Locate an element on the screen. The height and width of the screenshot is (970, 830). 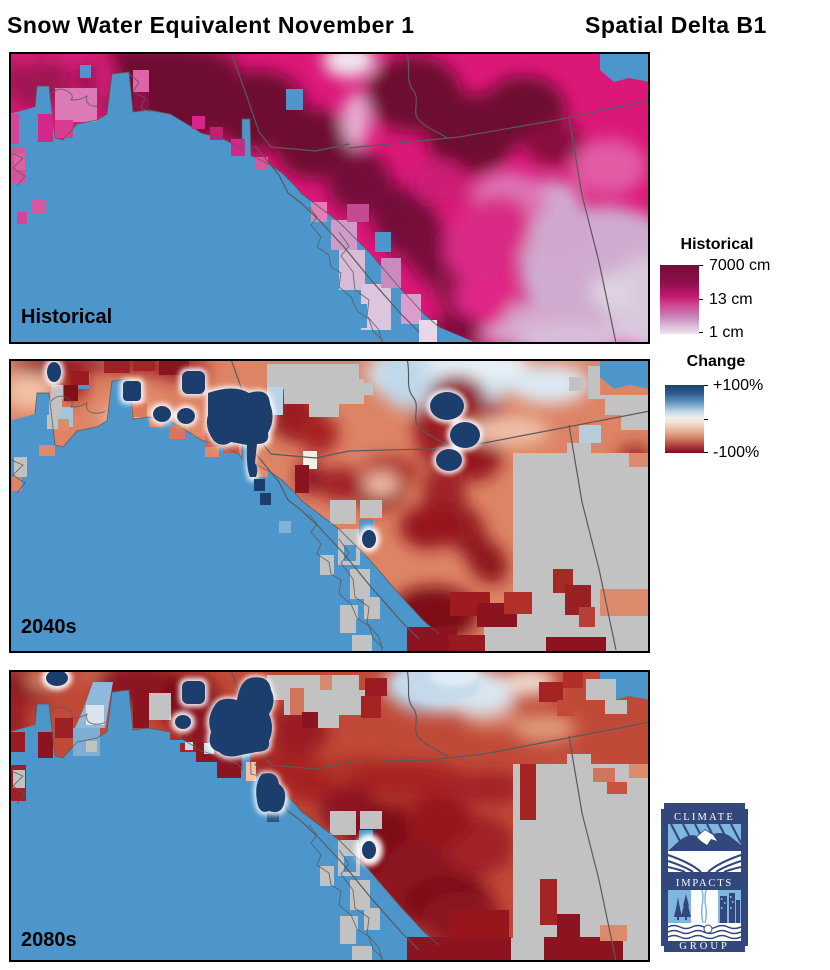
svg-text: GROUP is located at coordinates (704, 946).